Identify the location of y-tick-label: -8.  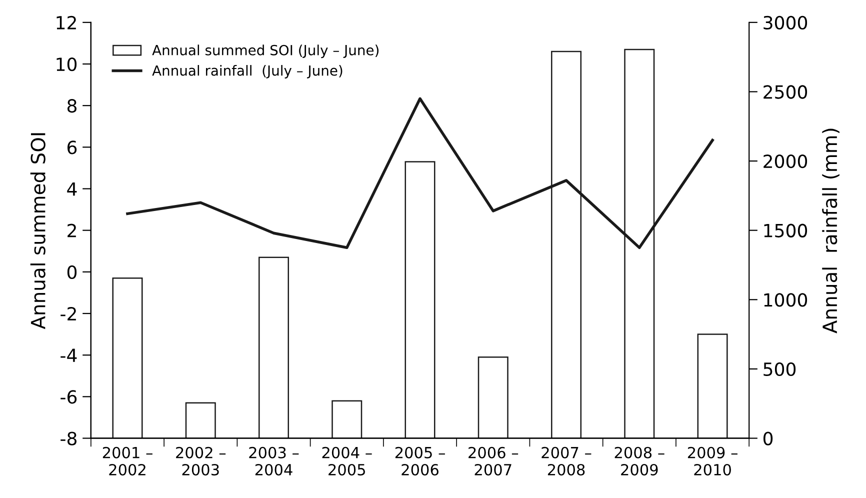
(68, 439).